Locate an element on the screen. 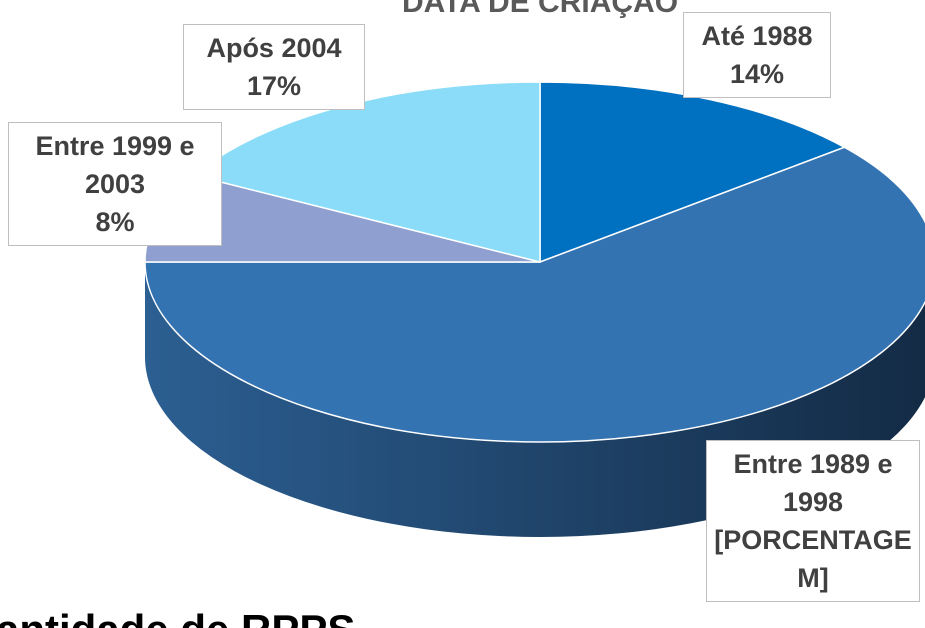  label-value: 17% is located at coordinates (274, 86).